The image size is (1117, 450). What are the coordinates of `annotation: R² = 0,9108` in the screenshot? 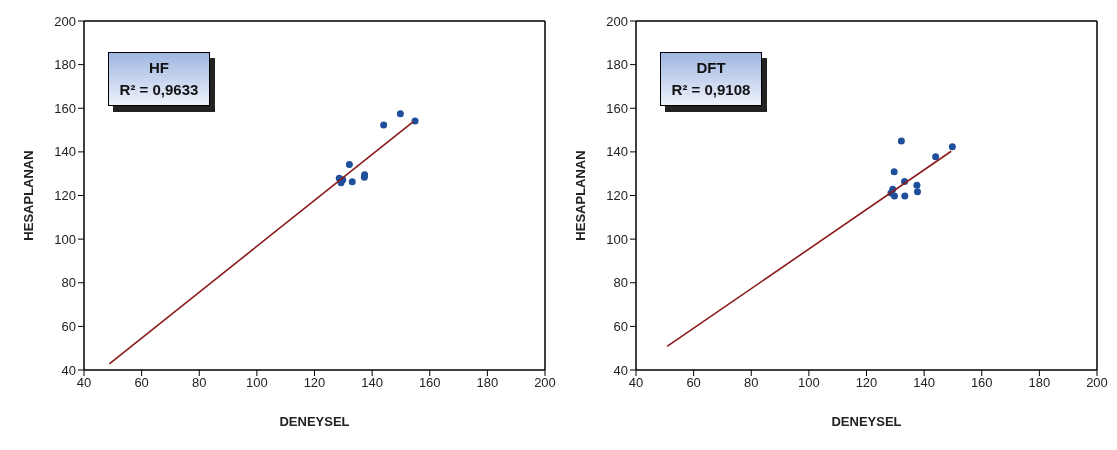 It's located at (711, 90).